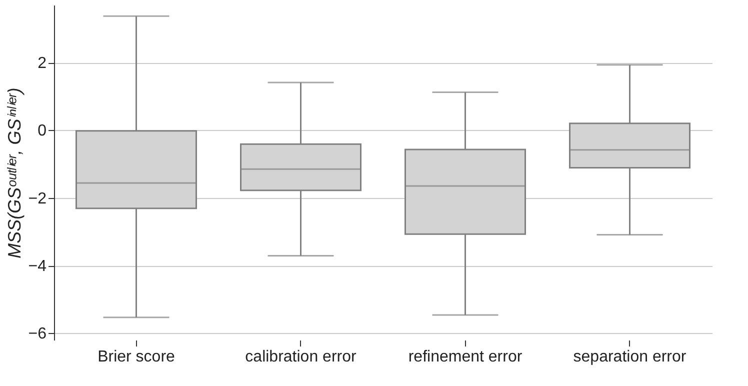  What do you see at coordinates (14, 173) in the screenshot?
I see `y-axis-title: MSS(GSᵒᵘᵗˡⁱᵉʳ, GSⁱⁿˡⁱᵉʳ)` at bounding box center [14, 173].